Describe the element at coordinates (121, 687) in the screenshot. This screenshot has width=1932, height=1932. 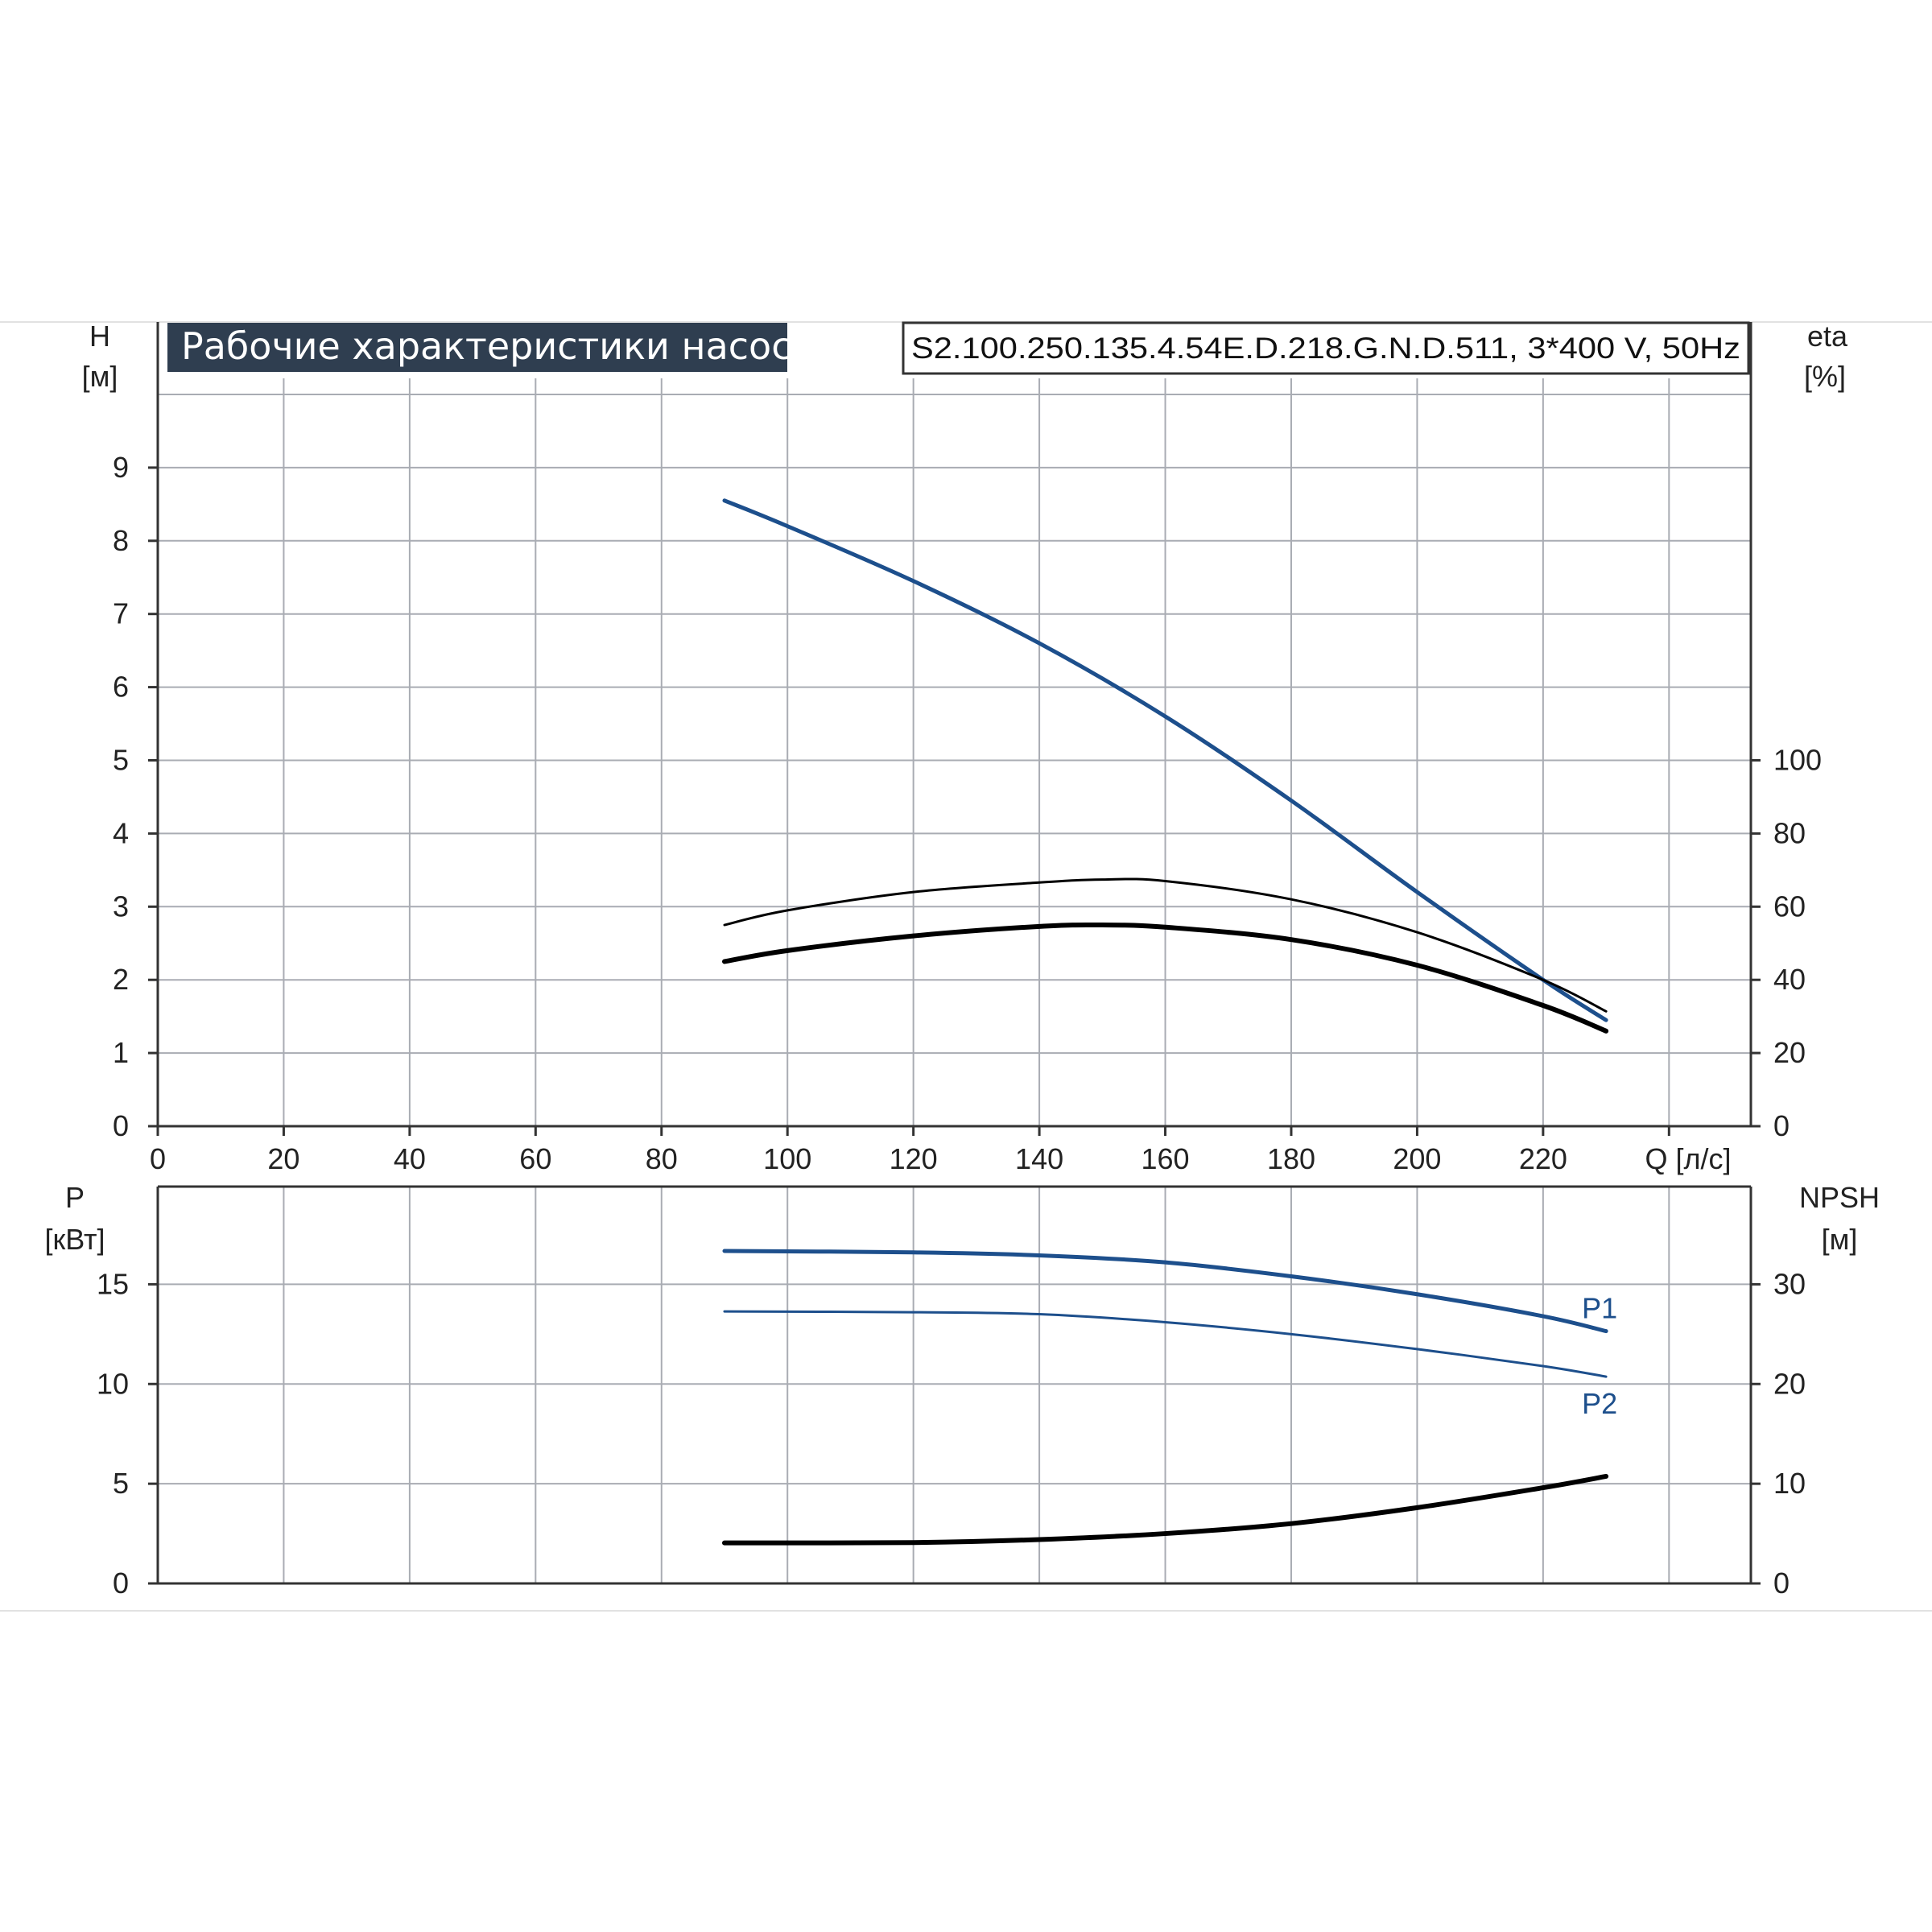
I see `y-tick-label: 6` at that location.